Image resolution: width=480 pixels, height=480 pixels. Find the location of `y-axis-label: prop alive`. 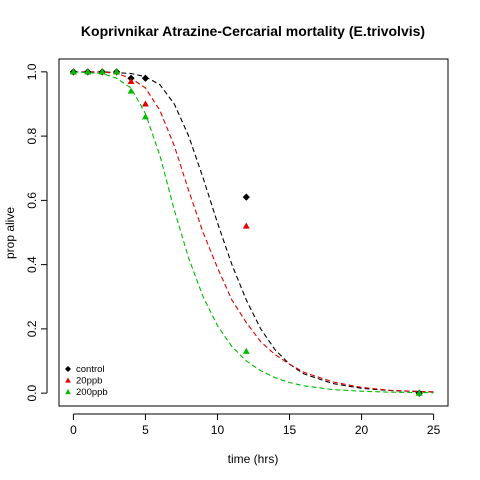

y-axis-label: prop alive is located at coordinates (10, 233).